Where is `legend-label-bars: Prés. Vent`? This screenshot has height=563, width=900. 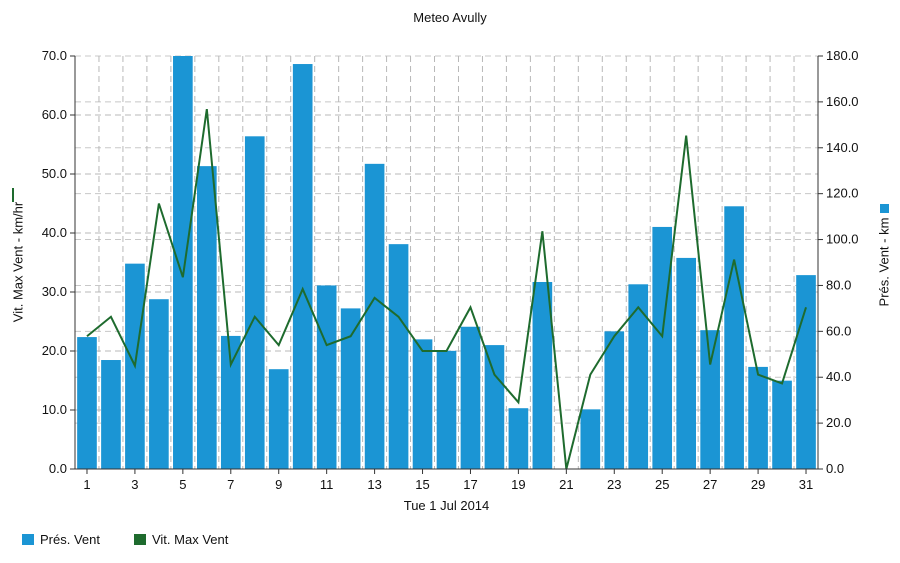 legend-label-bars: Prés. Vent is located at coordinates (70, 539).